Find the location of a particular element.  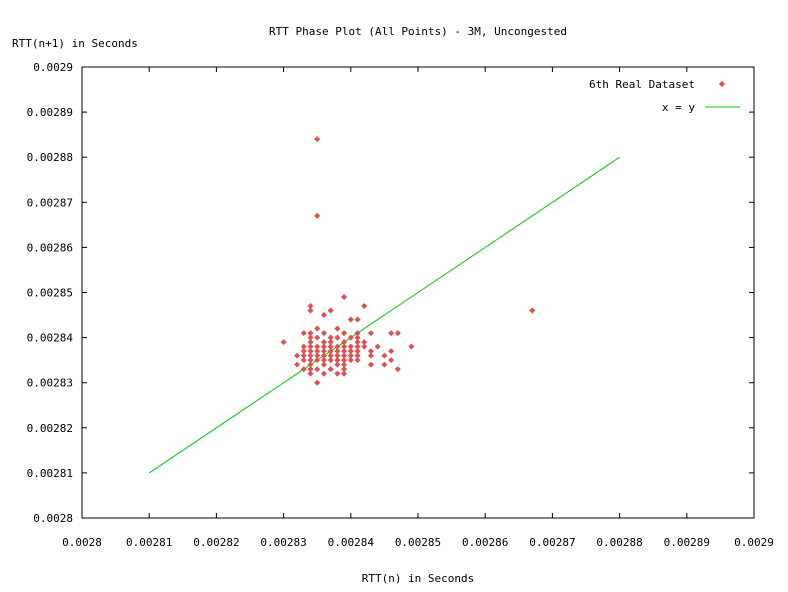

legend-label: 6th Real Dataset is located at coordinates (642, 84).